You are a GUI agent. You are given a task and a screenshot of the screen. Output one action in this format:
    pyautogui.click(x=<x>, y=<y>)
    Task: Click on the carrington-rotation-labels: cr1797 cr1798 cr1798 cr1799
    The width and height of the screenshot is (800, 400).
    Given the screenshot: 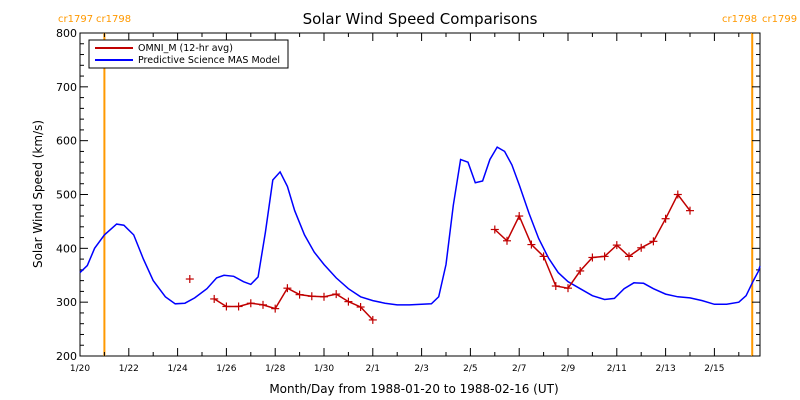 What is the action you would take?
    pyautogui.click(x=427, y=19)
    